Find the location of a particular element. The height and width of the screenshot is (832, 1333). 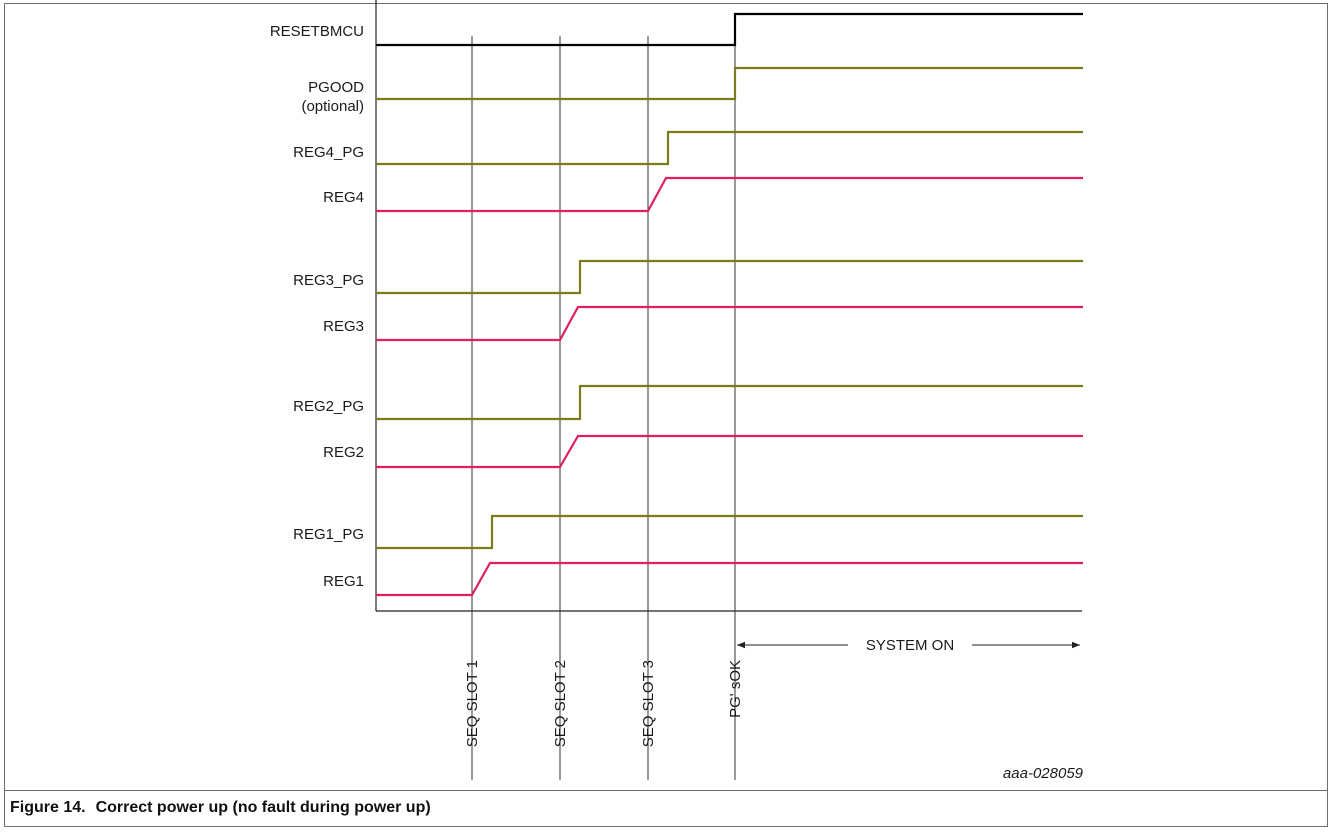

system-on-label: SYSTEM ON is located at coordinates (910, 645).